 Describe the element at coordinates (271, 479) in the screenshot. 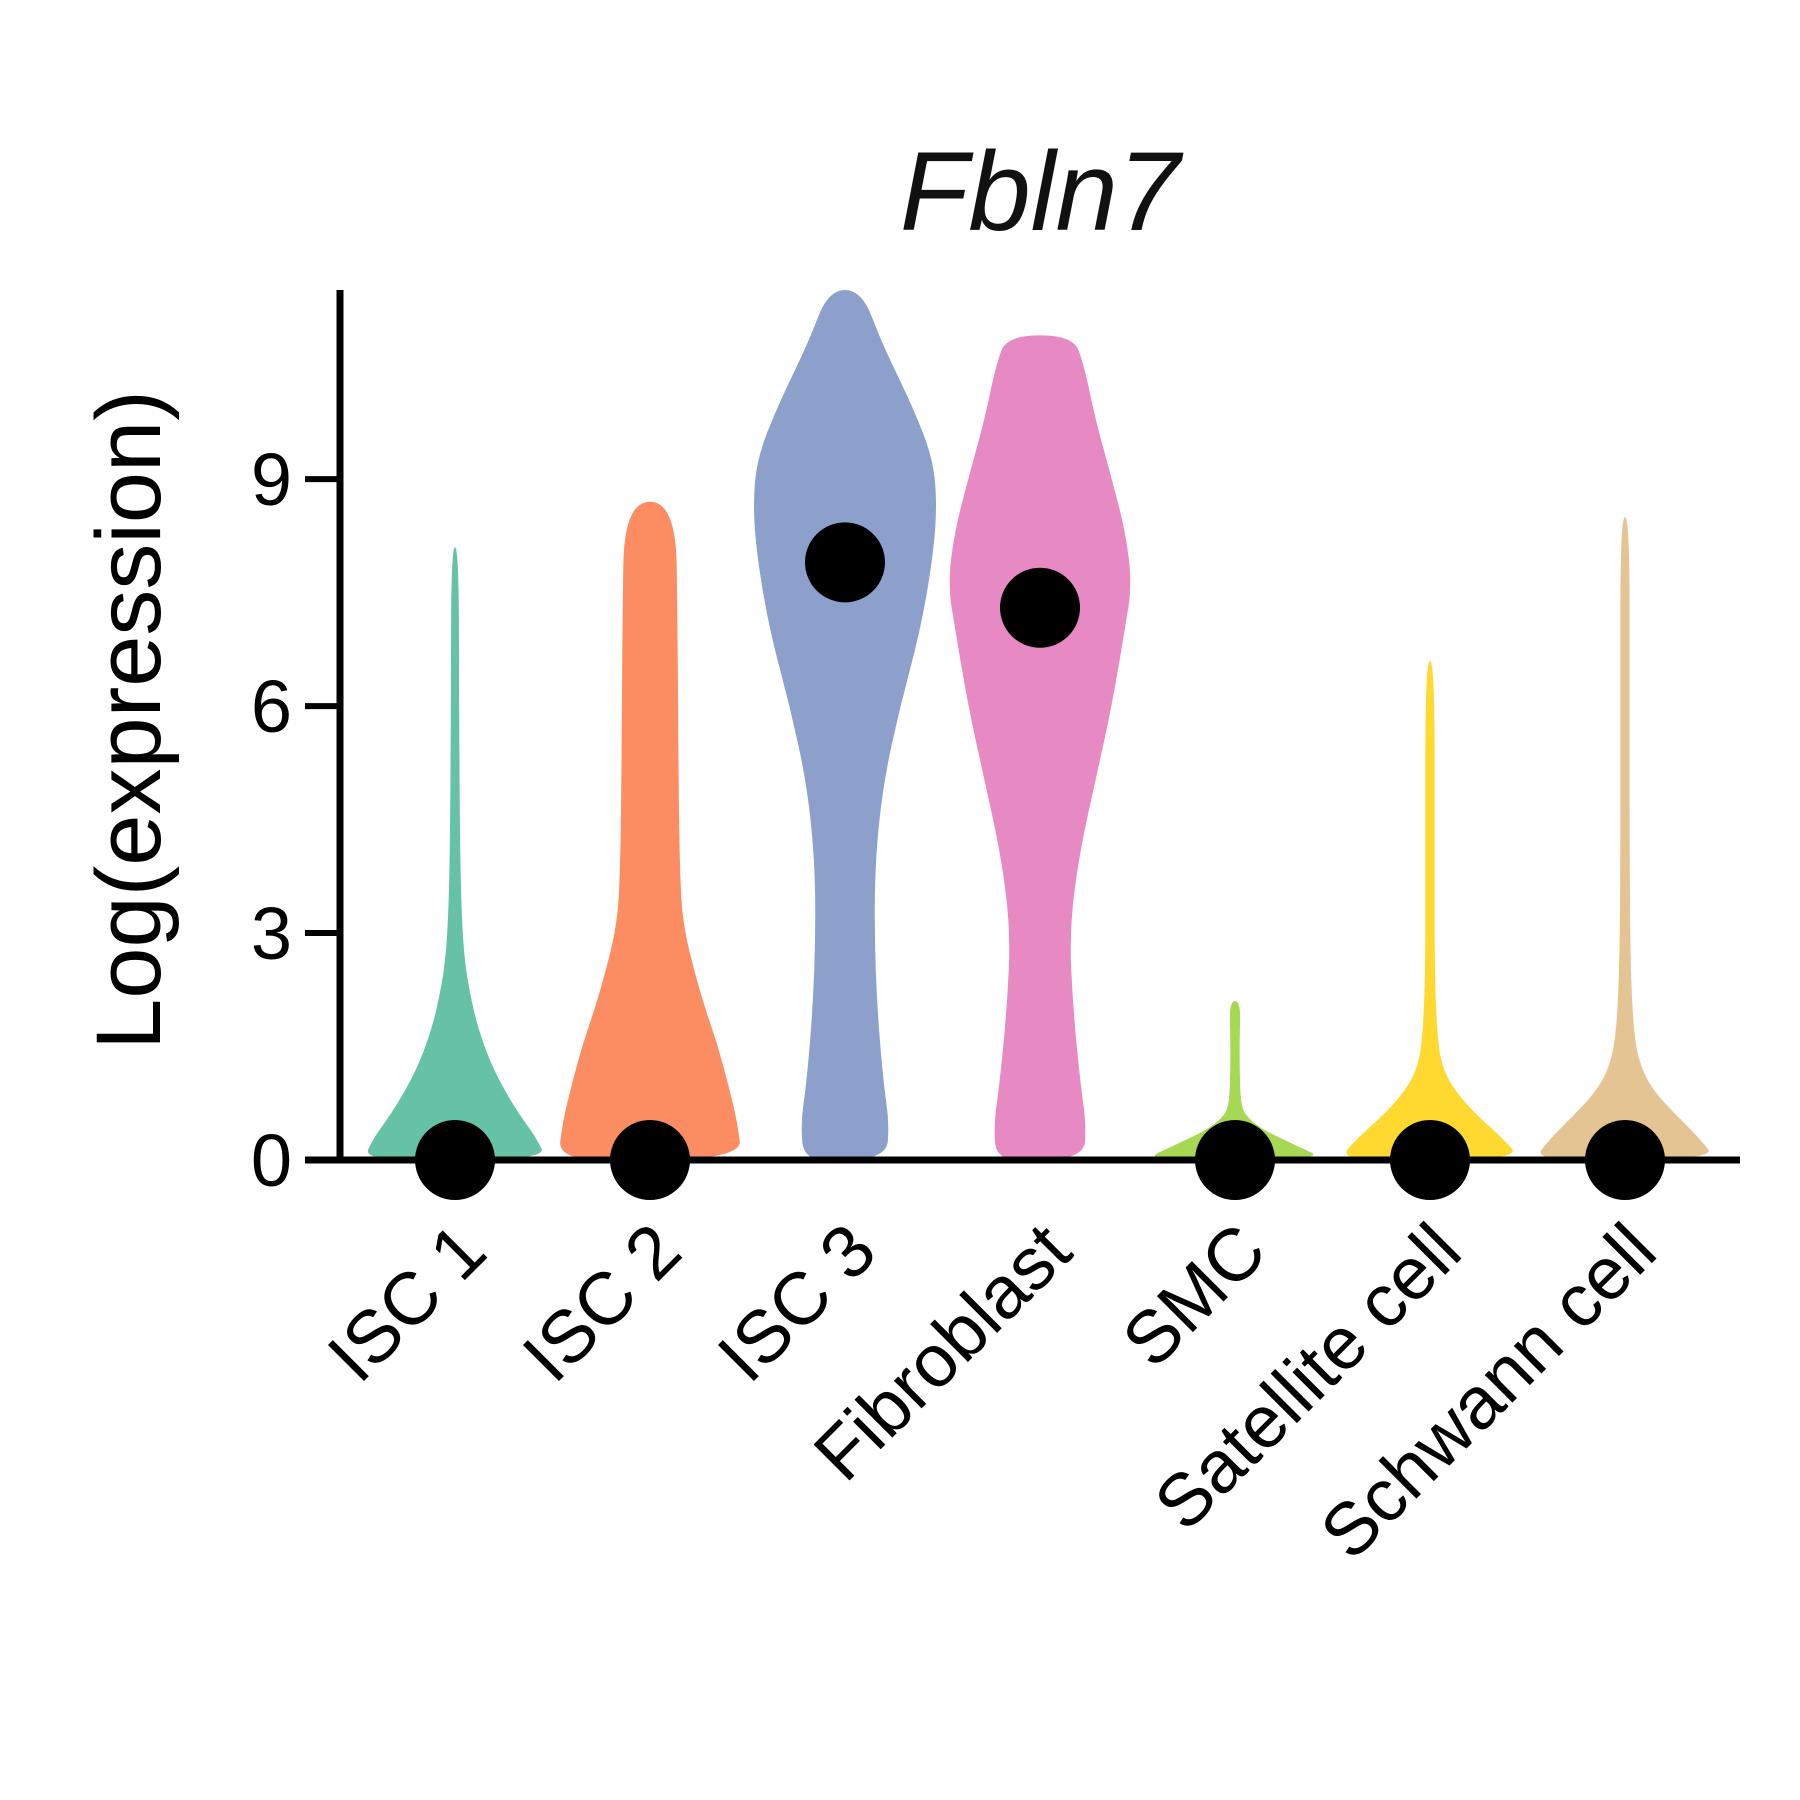

I see `y-tick-label-9: 9` at that location.